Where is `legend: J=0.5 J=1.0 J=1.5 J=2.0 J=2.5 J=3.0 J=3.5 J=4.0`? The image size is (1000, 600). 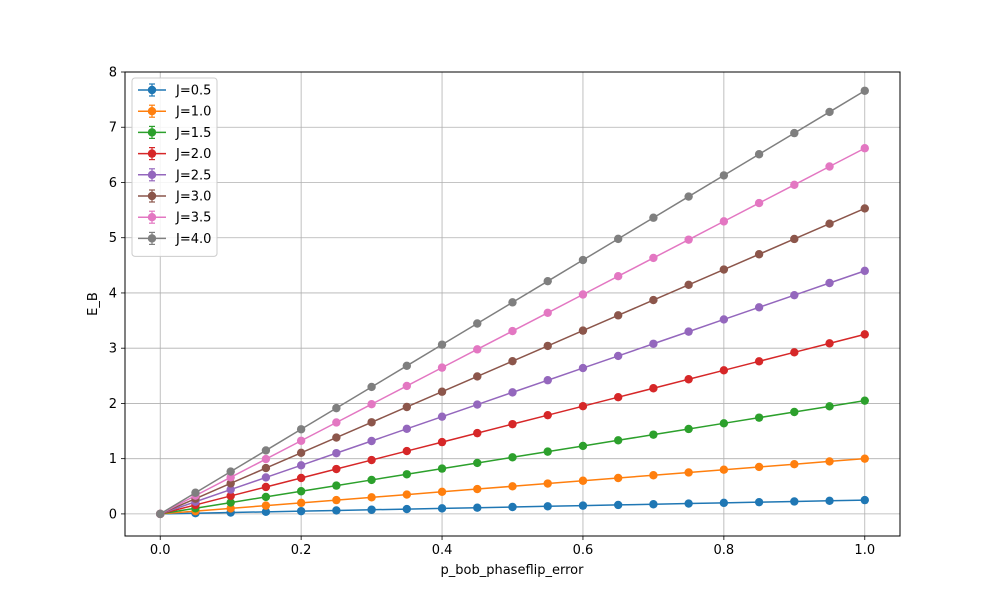 legend: J=0.5 J=1.0 J=1.5 J=2.0 J=2.5 J=3.0 J=3.5 J=4.0 is located at coordinates (174, 167).